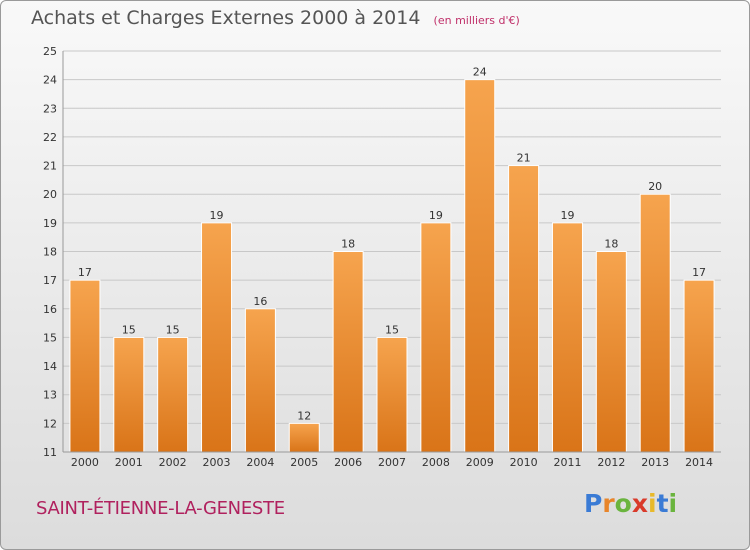  What do you see at coordinates (50, 309) in the screenshot?
I see `y-tick-label: 16` at bounding box center [50, 309].